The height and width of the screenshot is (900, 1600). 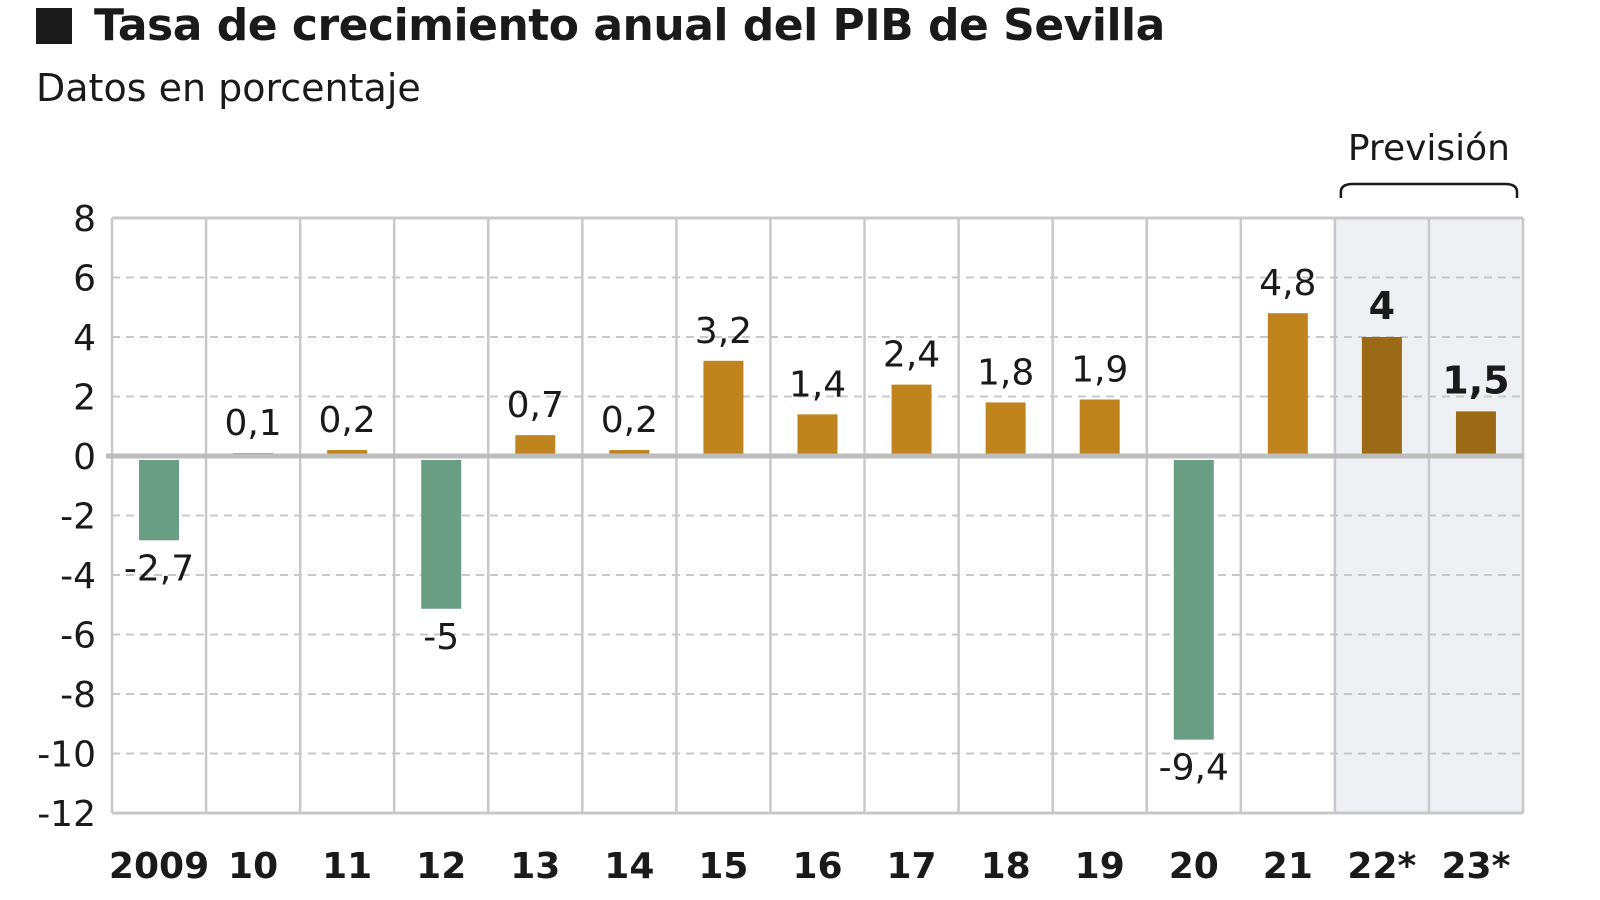 What do you see at coordinates (54, 25) in the screenshot?
I see `title-square-icon` at bounding box center [54, 25].